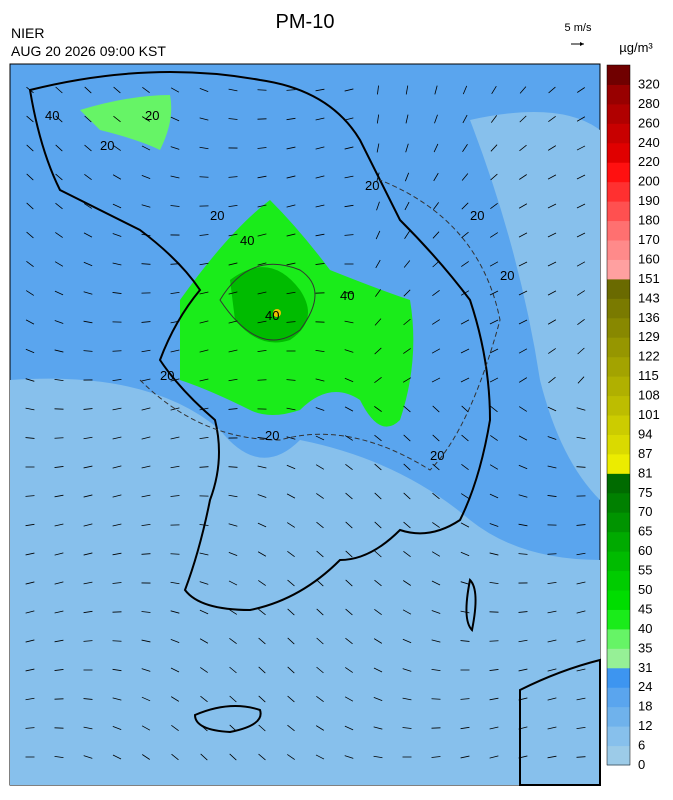  Describe the element at coordinates (636, 47) in the screenshot. I see `unit: µg/m³` at that location.